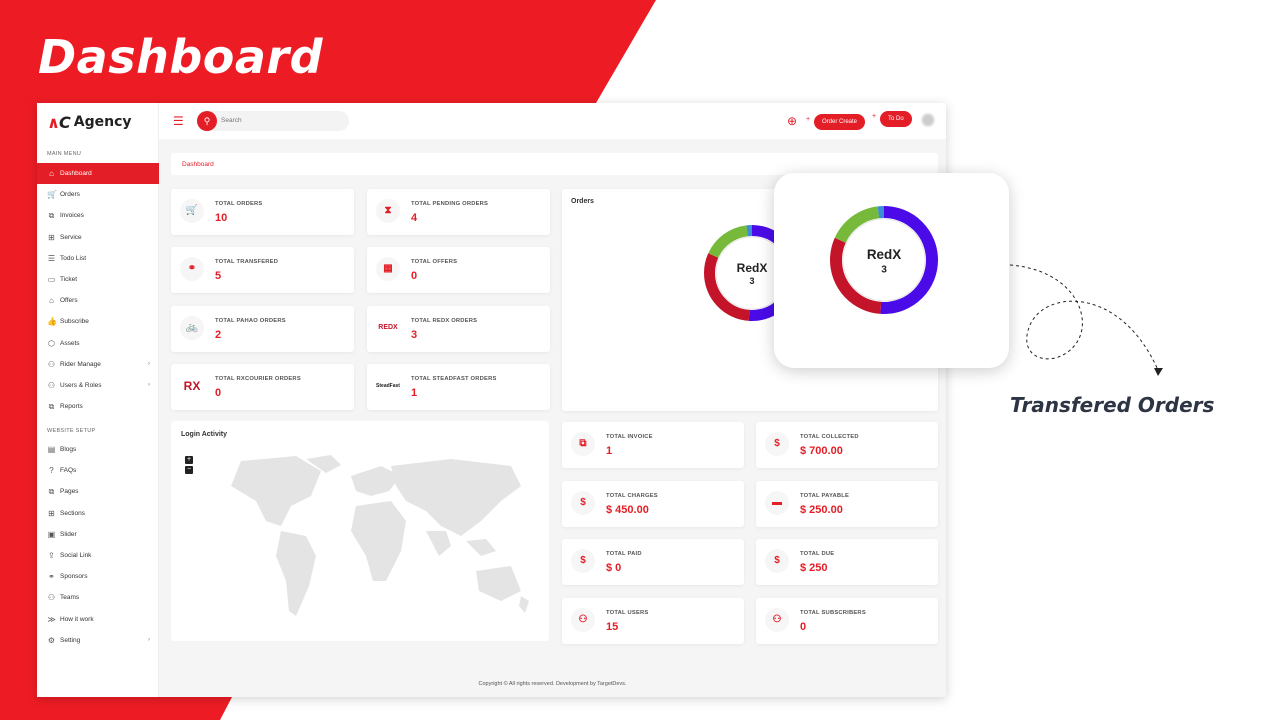 This screenshot has width=1280, height=720. I want to click on sidebar-item-subscribe: 👍 Subscribe, so click(98, 321).